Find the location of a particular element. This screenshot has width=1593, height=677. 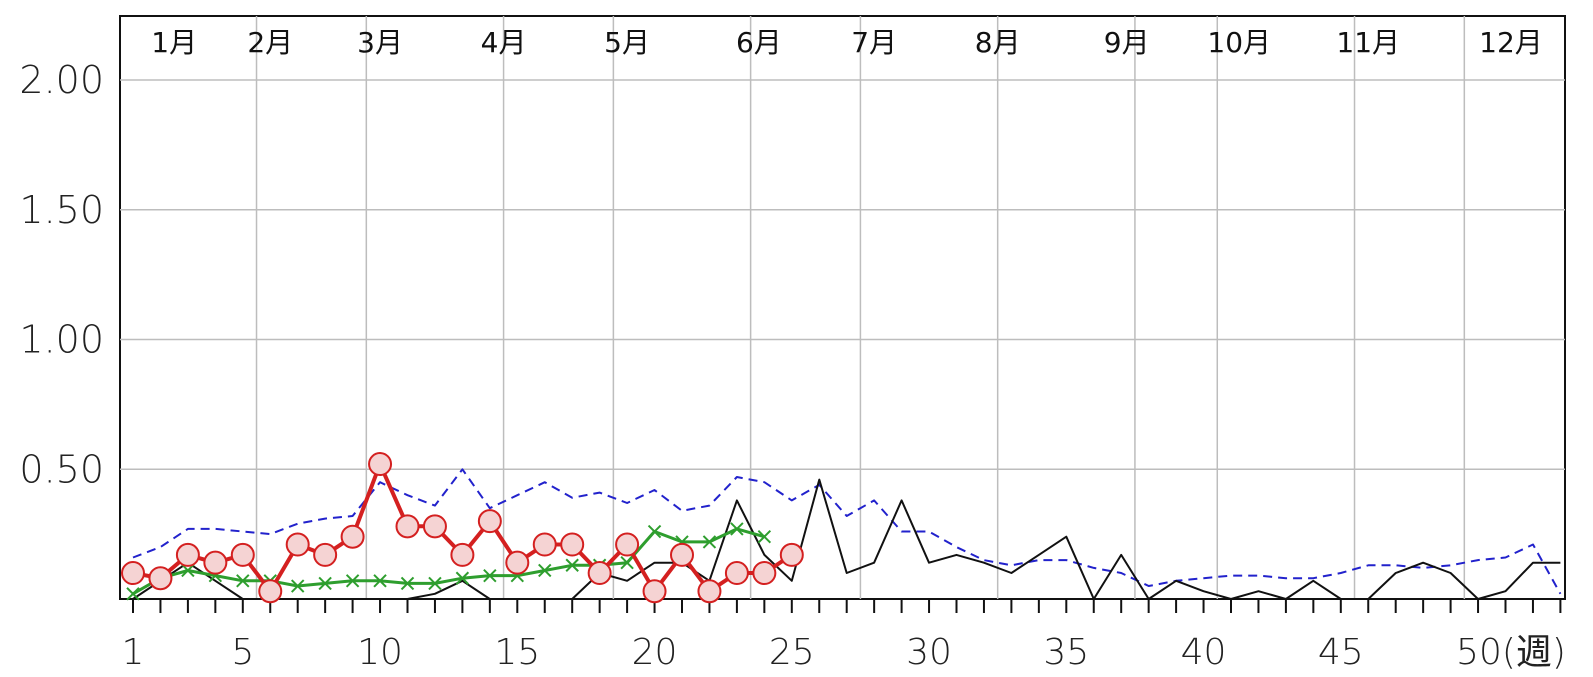

x-tick-label: 1 is located at coordinates (133, 652).